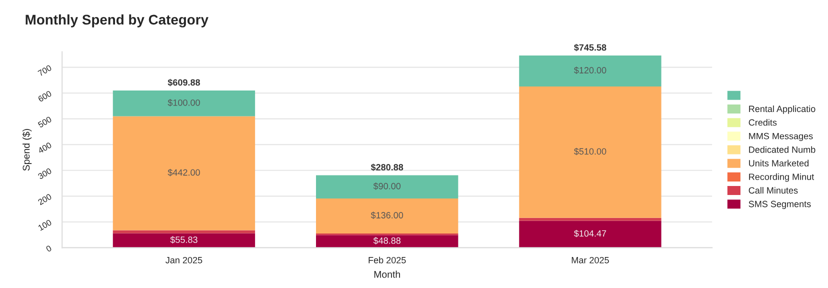  Describe the element at coordinates (782, 149) in the screenshot. I see `legend-label: Dedicated Numb` at that location.